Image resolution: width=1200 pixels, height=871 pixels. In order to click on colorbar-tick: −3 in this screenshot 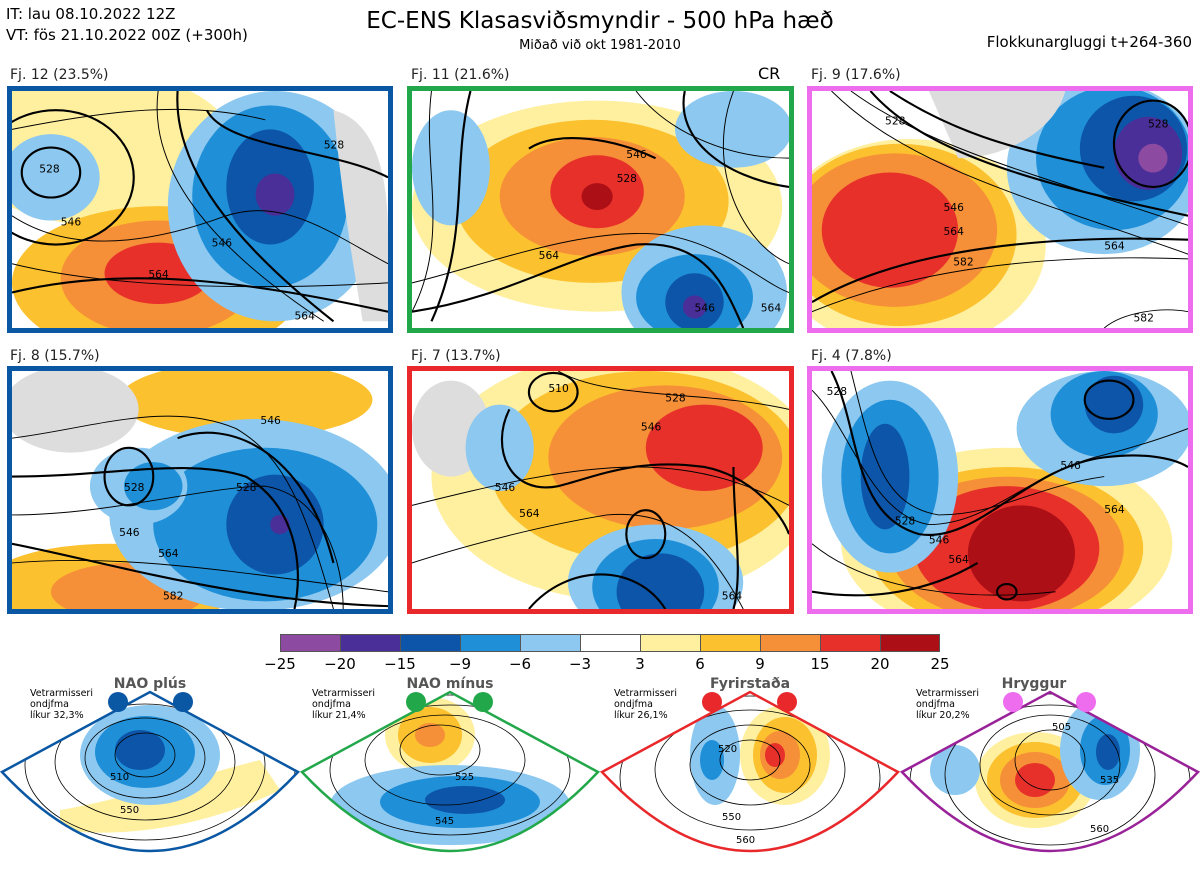, I will do `click(580, 664)`.